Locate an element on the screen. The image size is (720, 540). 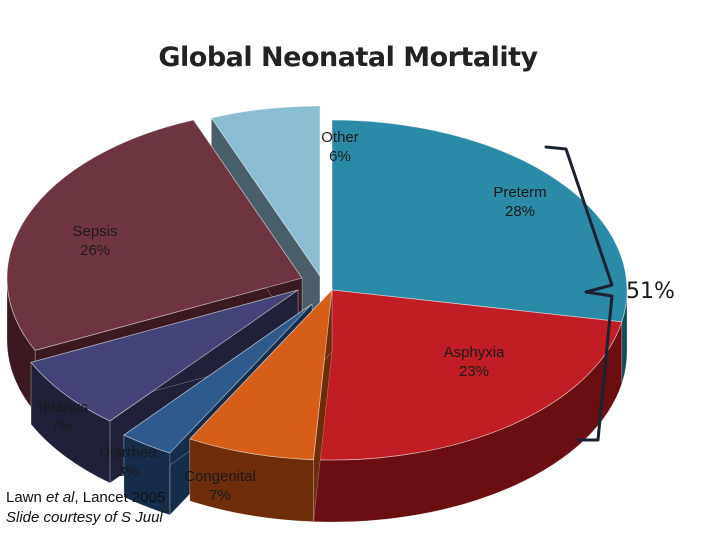
slice-label-congenital: Congenital 7% is located at coordinates (220, 486).